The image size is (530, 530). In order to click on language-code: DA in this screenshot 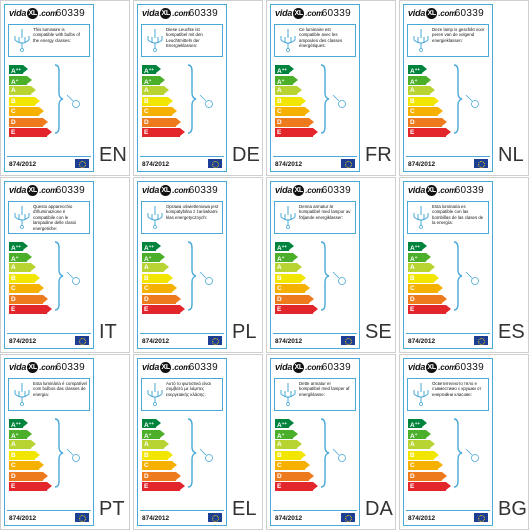, I will do `click(379, 509)`.